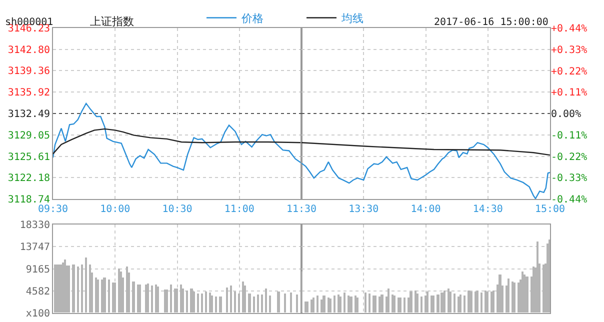  Describe the element at coordinates (29, 93) in the screenshot. I see `y-tick-label: 3135.92` at that location.